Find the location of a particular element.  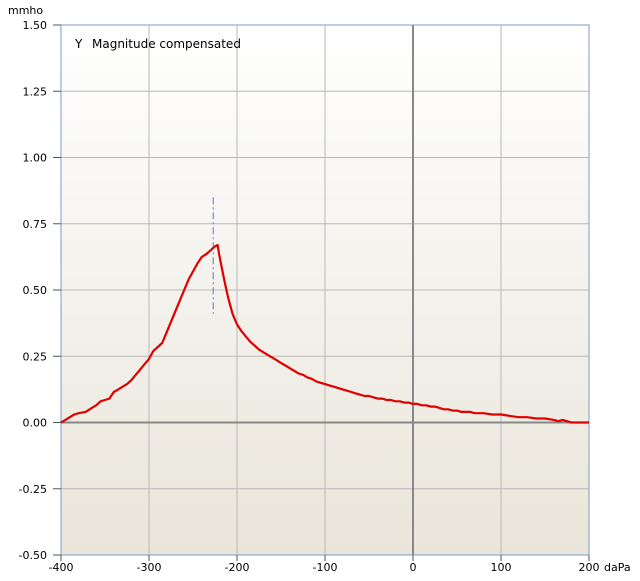

legend: Y Magnitude compensated is located at coordinates (157, 44).